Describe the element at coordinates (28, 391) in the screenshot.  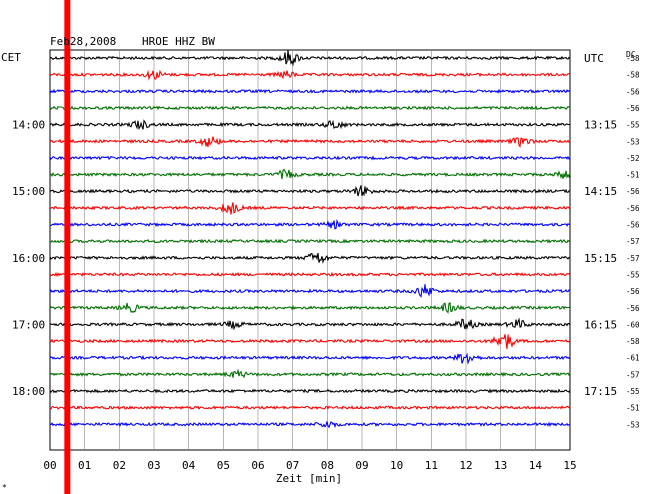
I see `left-time-label: 18:00` at that location.